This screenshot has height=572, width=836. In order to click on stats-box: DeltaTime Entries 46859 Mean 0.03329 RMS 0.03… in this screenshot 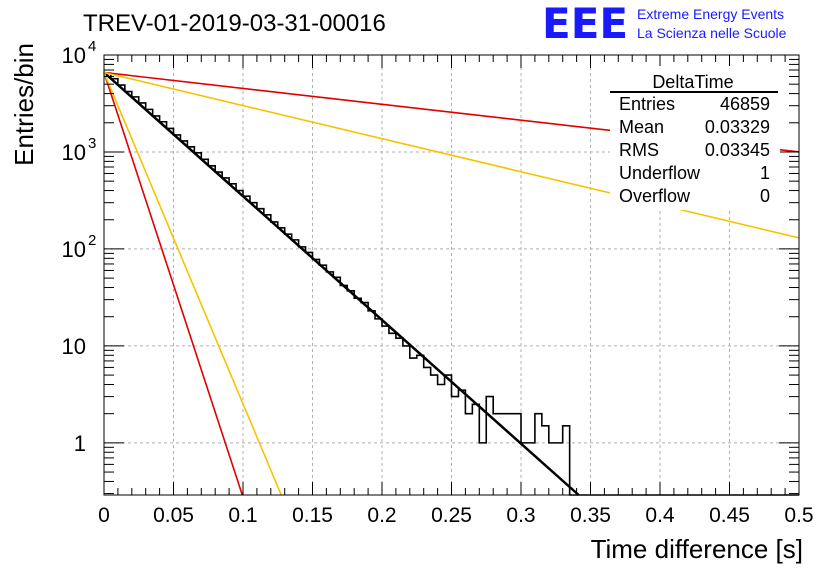, I will do `click(695, 138)`.